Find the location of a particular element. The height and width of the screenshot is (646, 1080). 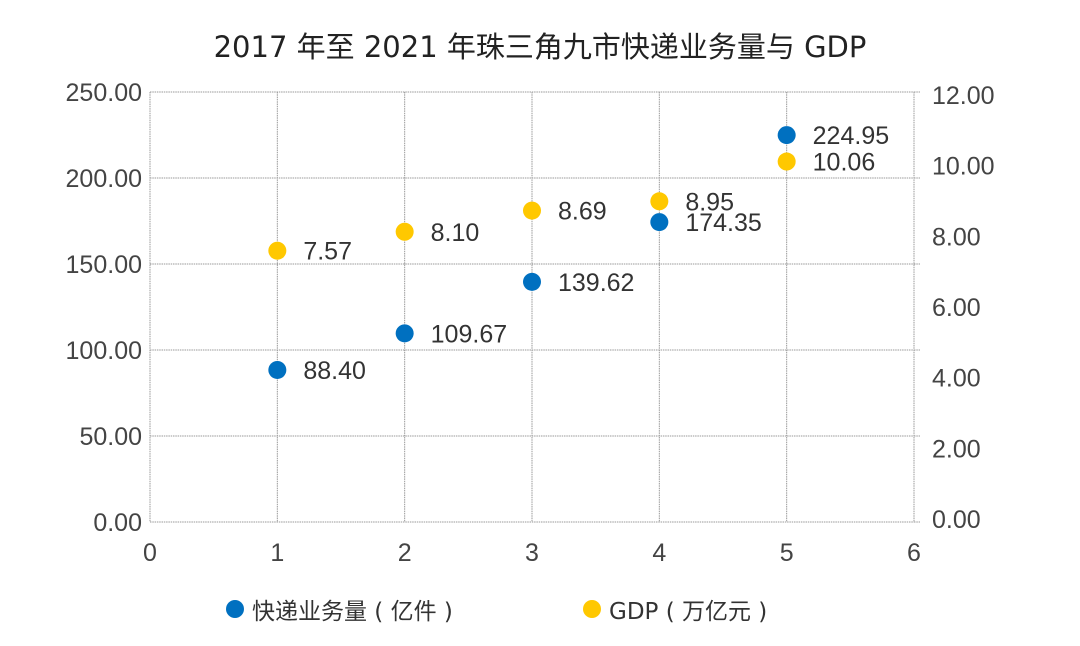

x-tick-label: 6 is located at coordinates (914, 553).